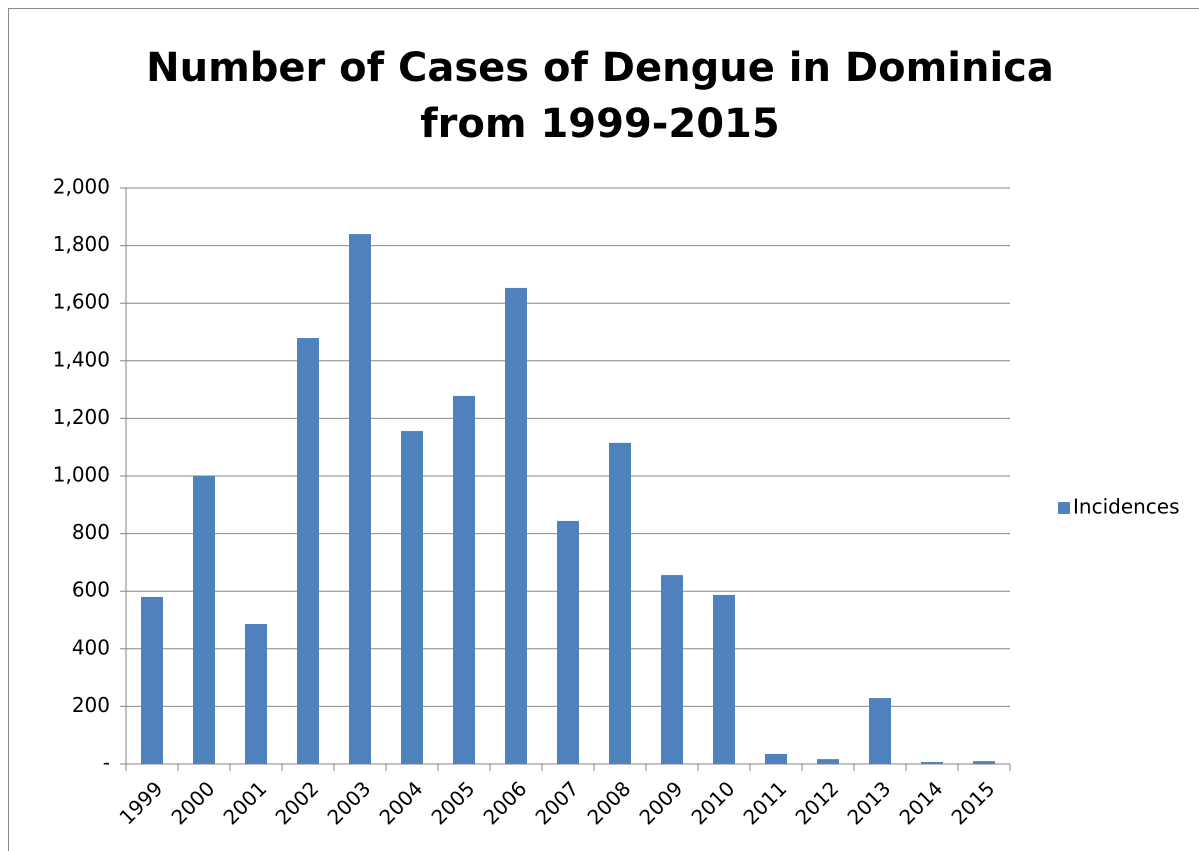 The height and width of the screenshot is (851, 1199). I want to click on y-tick-label: 600, so click(91, 590).